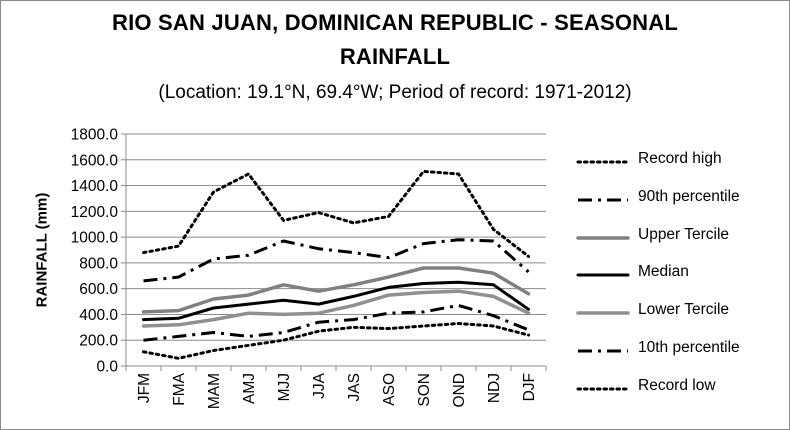 The width and height of the screenshot is (790, 430). What do you see at coordinates (684, 234) in the screenshot?
I see `legend-label: Upper Tercile` at bounding box center [684, 234].